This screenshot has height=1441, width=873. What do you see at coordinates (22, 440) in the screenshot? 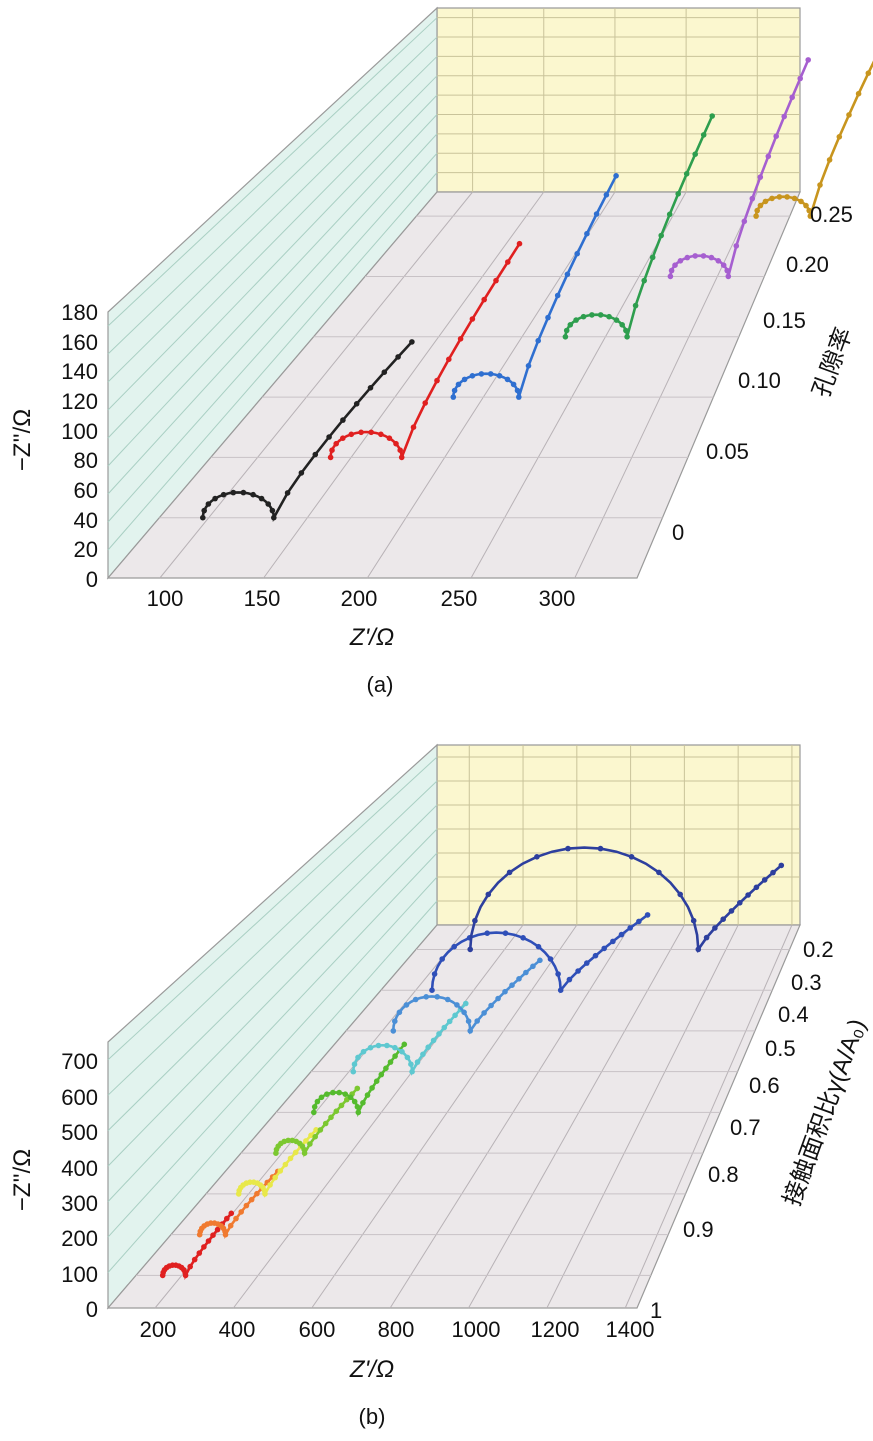
I see `z-axis-label-a: −Z''/Ω` at bounding box center [22, 440].